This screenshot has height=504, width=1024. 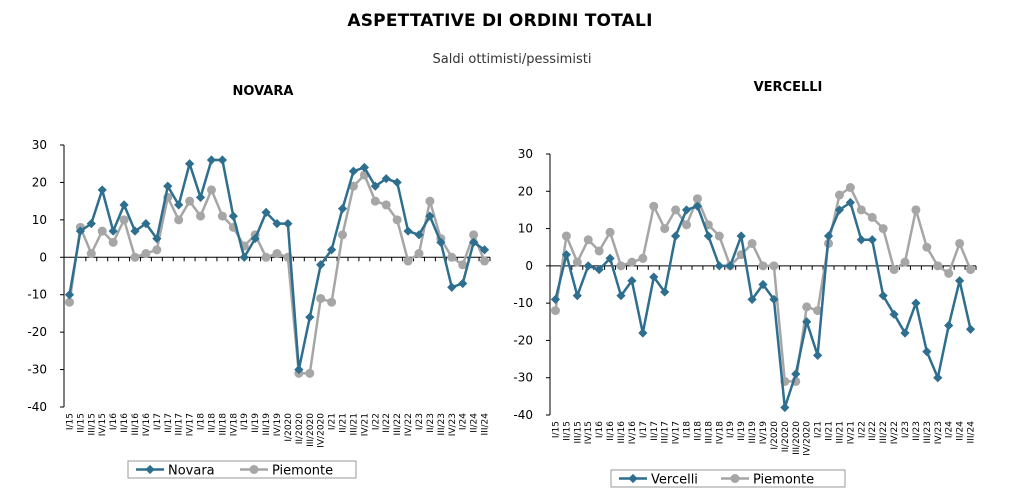 I want to click on x-tick-label: II/2020, so click(x=300, y=429).